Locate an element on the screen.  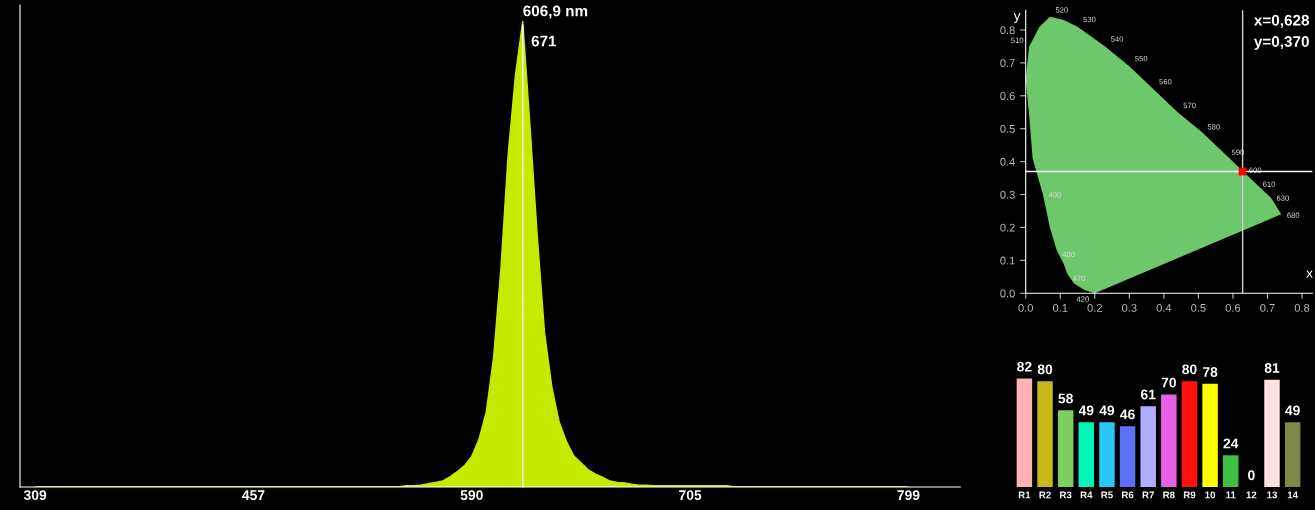
x-tick-label: 309 is located at coordinates (35, 495).